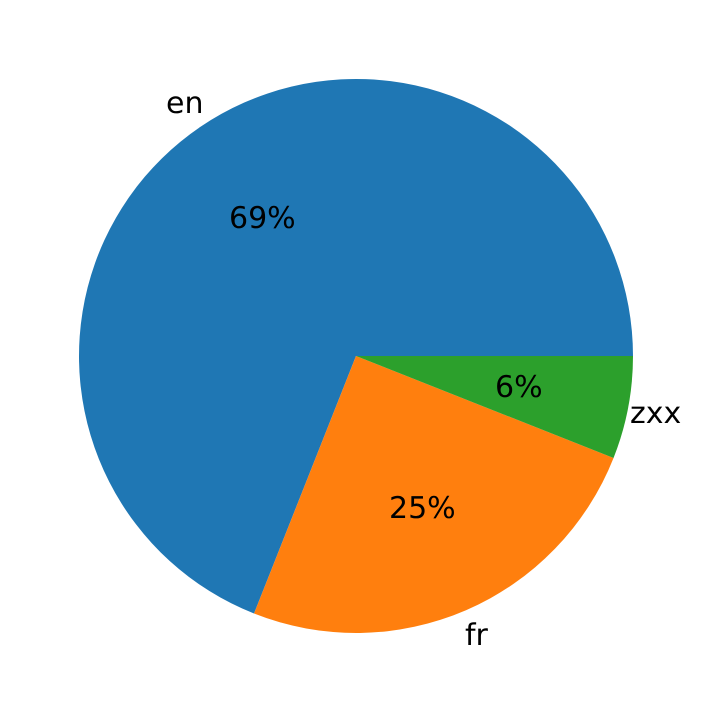 This screenshot has width=724, height=713. What do you see at coordinates (422, 508) in the screenshot?
I see `data-label: 25%` at bounding box center [422, 508].